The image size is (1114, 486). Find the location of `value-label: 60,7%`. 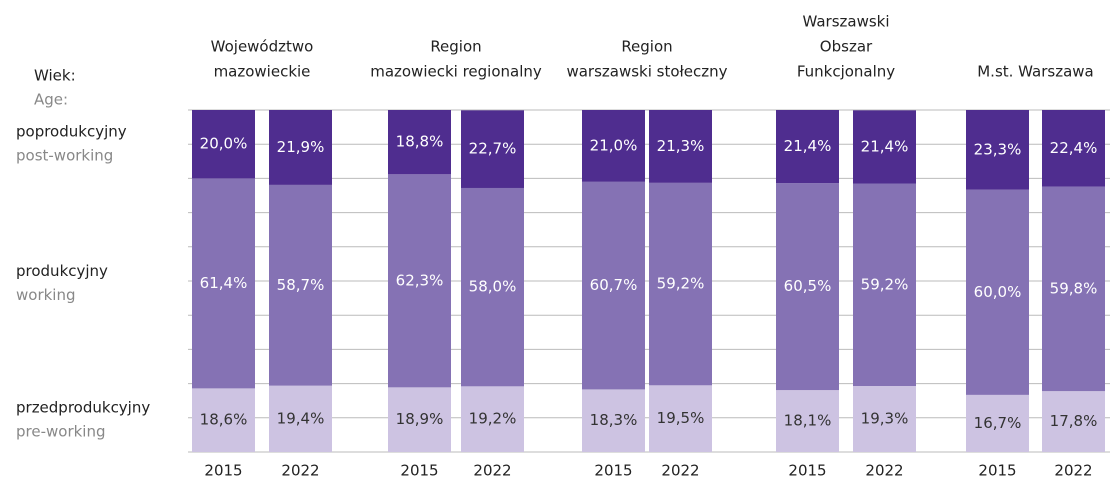

value-label: 60,7% is located at coordinates (614, 285).